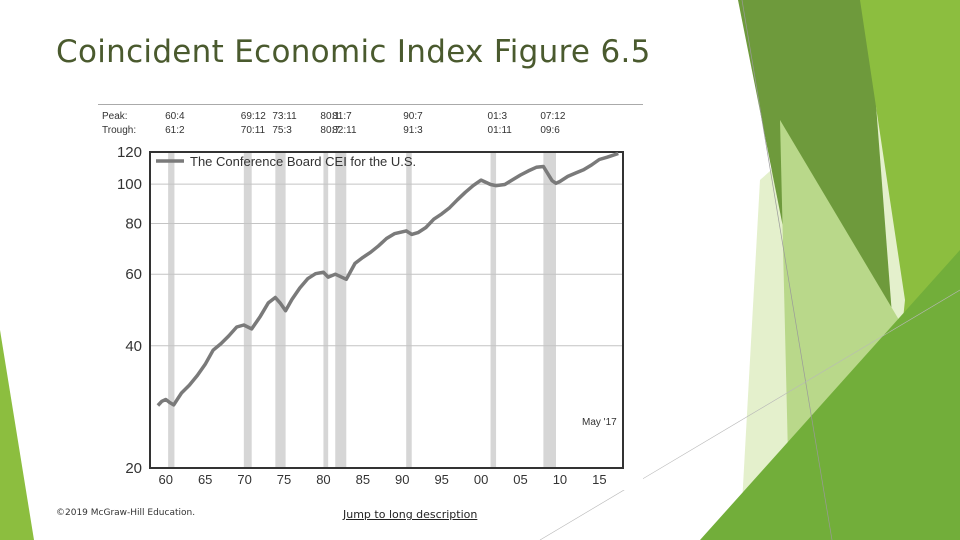 This screenshot has height=540, width=960. Describe the element at coordinates (253, 130) in the screenshot. I see `recession-trough-label: 70:11` at that location.